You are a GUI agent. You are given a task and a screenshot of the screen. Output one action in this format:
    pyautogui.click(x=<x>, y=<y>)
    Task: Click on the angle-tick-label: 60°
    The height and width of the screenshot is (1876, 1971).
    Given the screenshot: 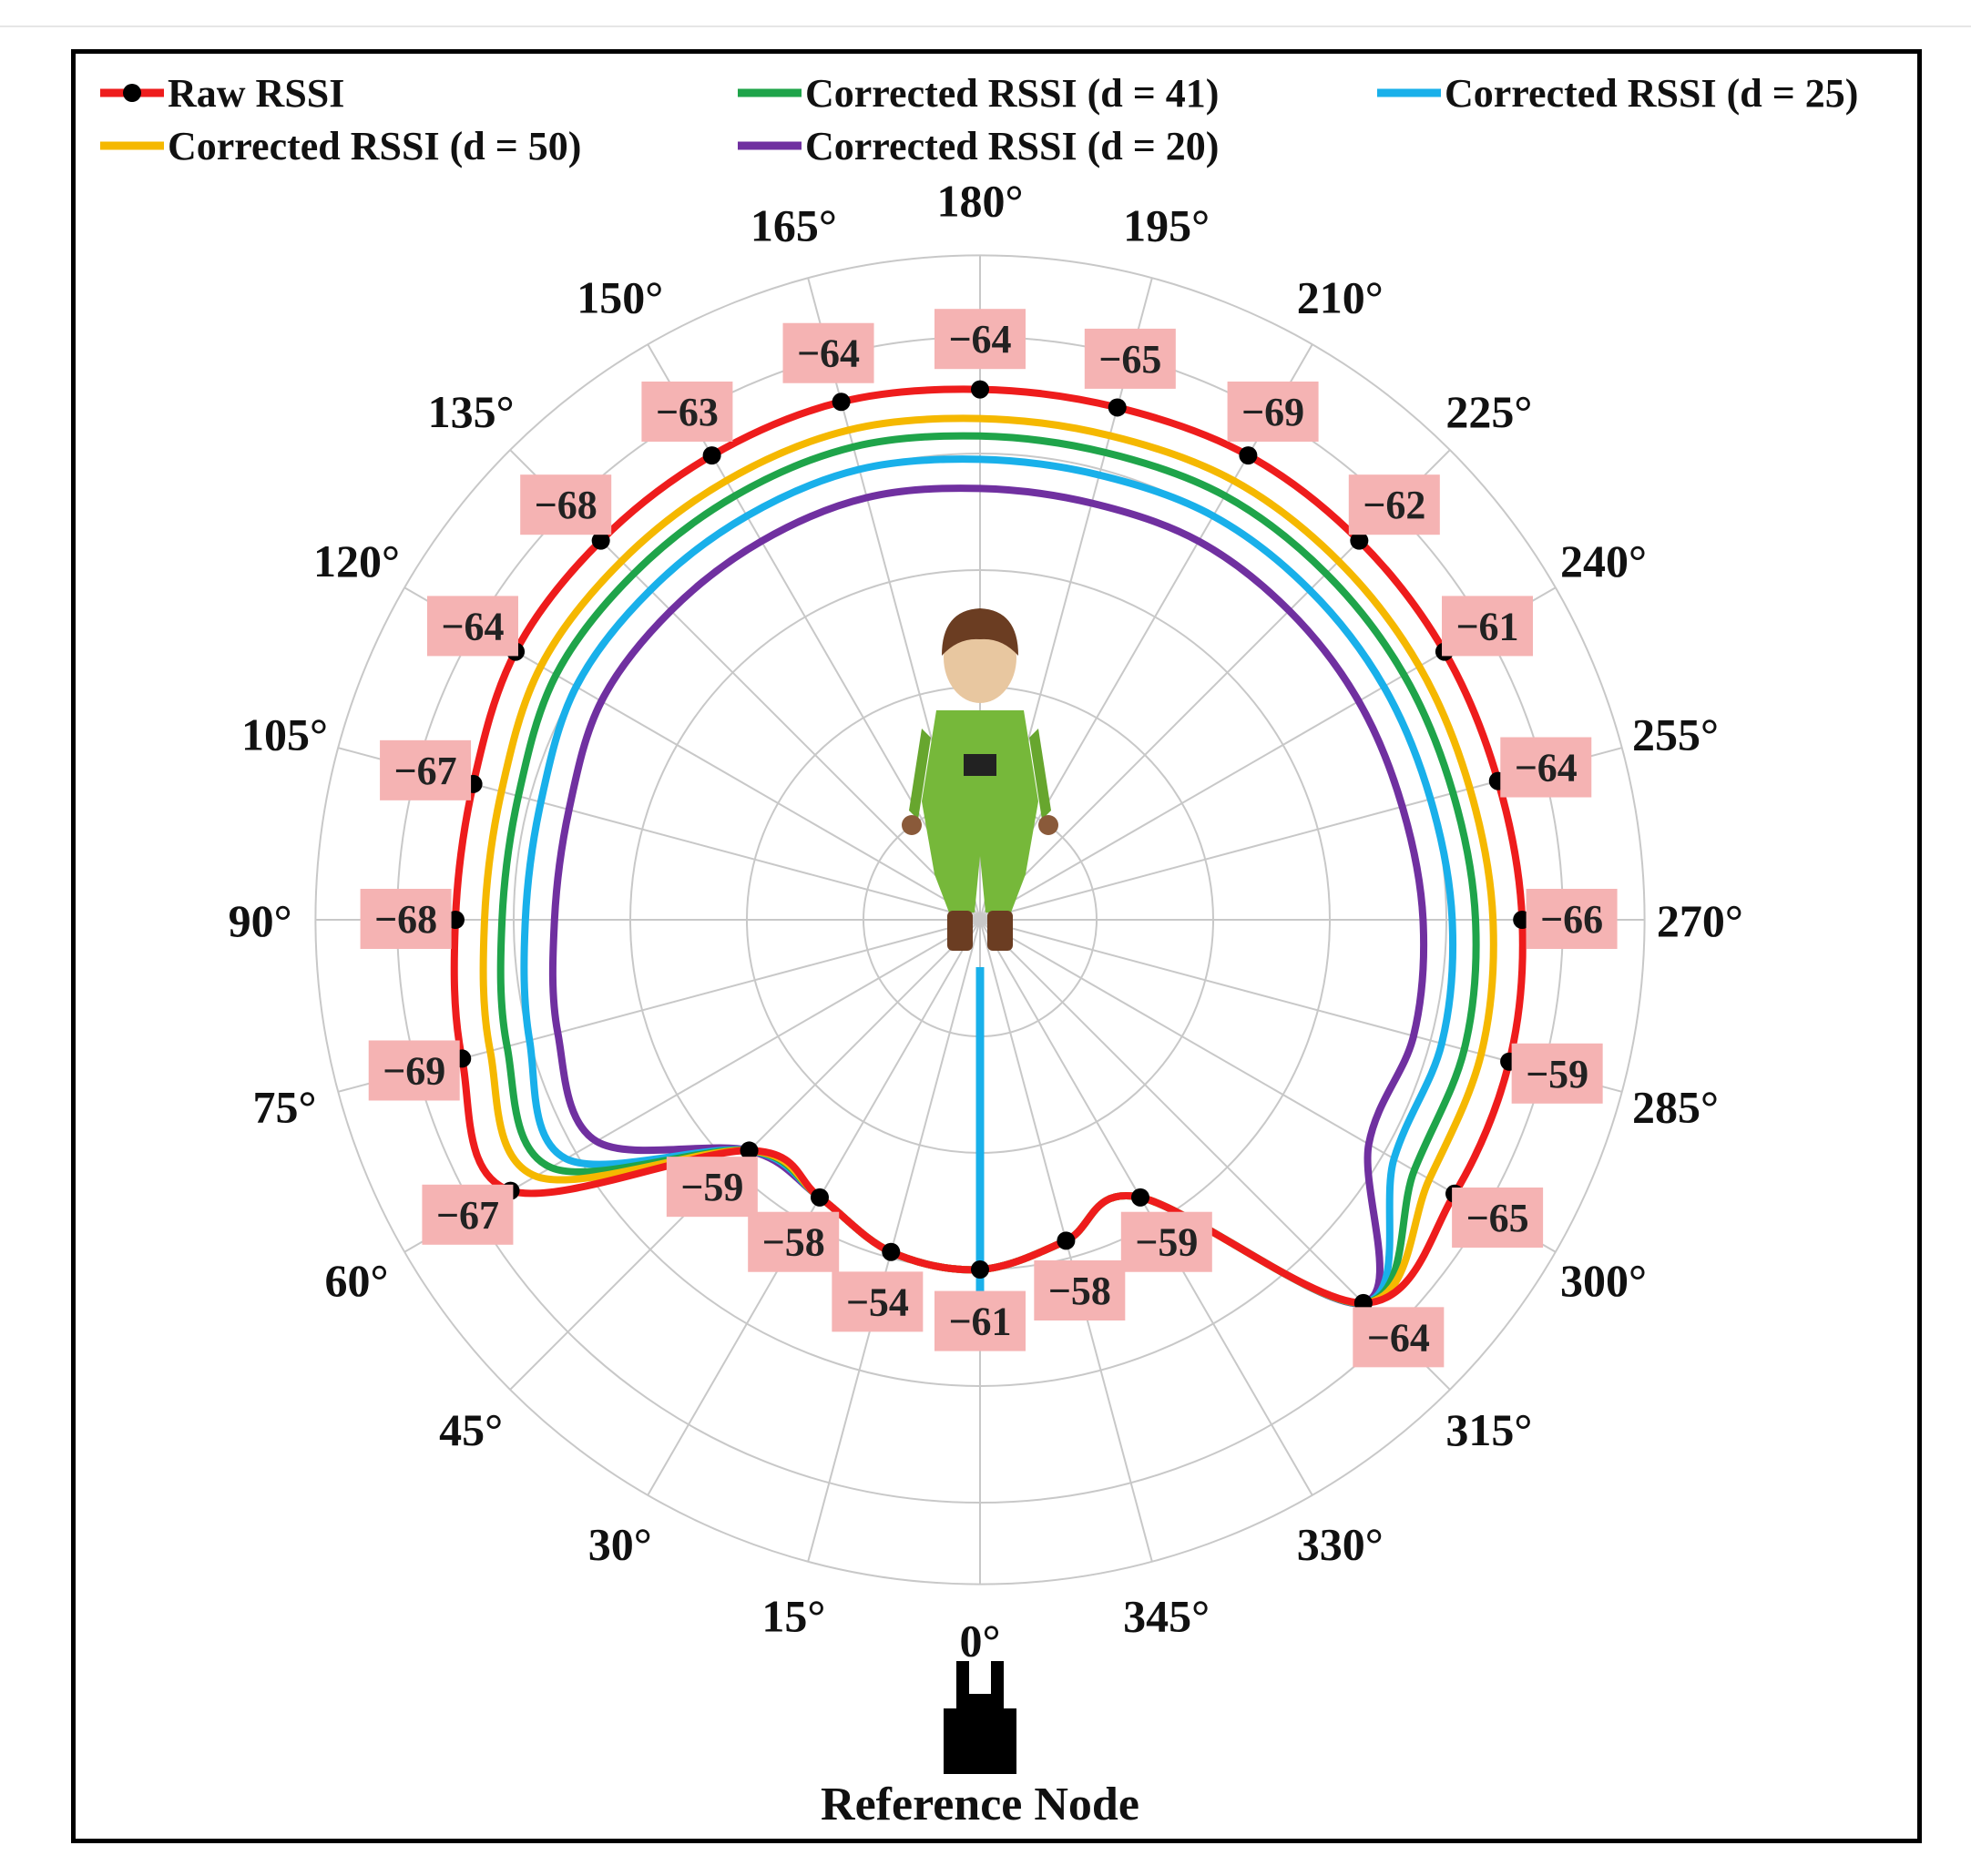 What is the action you would take?
    pyautogui.click(x=356, y=1280)
    